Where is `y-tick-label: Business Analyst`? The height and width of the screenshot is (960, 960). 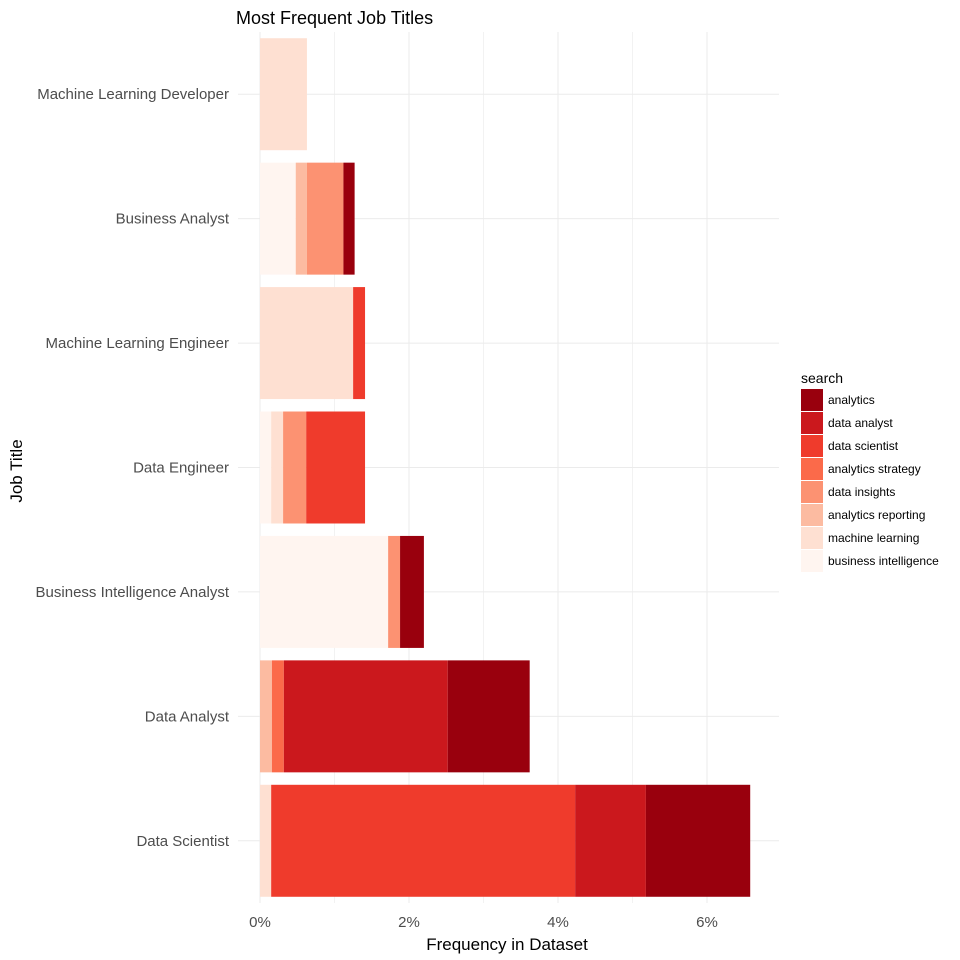
y-tick-label: Business Analyst is located at coordinates (173, 219).